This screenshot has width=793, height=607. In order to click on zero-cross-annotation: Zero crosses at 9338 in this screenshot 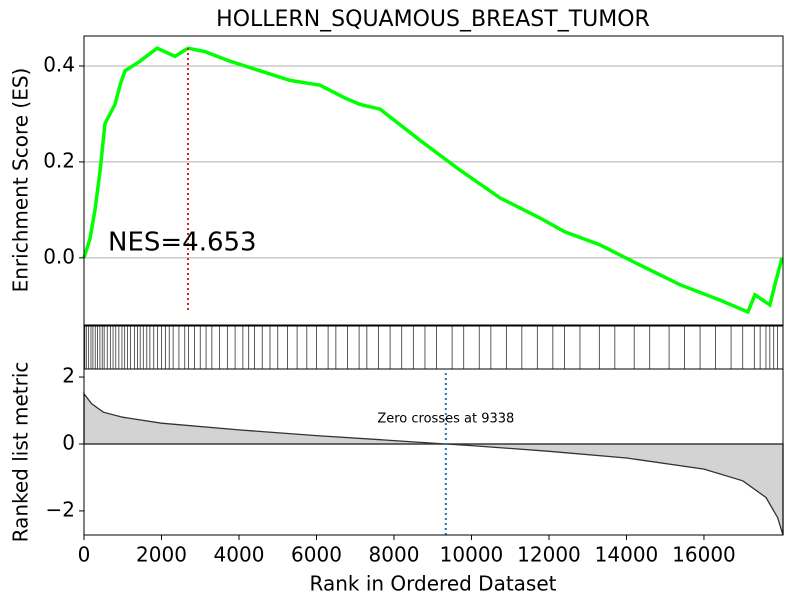, I will do `click(445, 419)`.